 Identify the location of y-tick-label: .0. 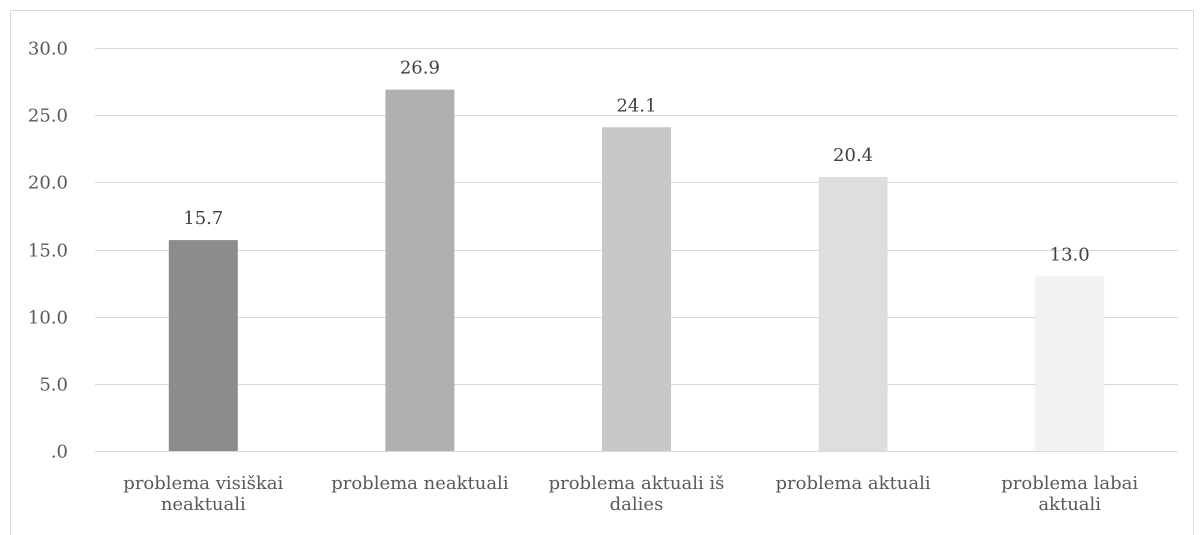
(59, 452).